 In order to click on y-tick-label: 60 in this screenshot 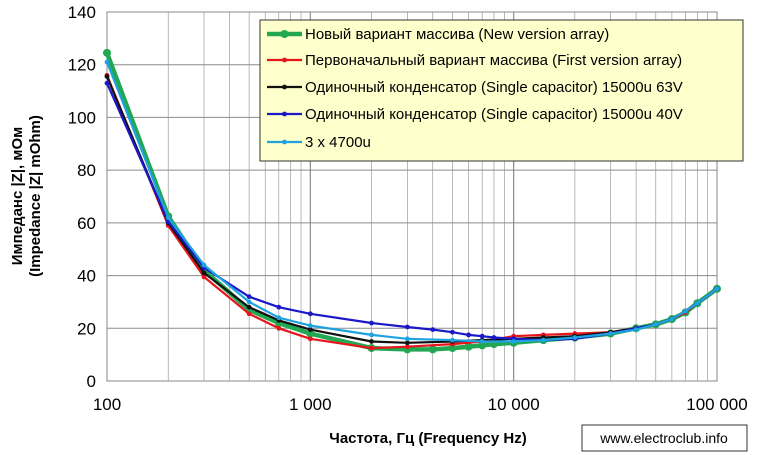, I will do `click(86, 223)`.